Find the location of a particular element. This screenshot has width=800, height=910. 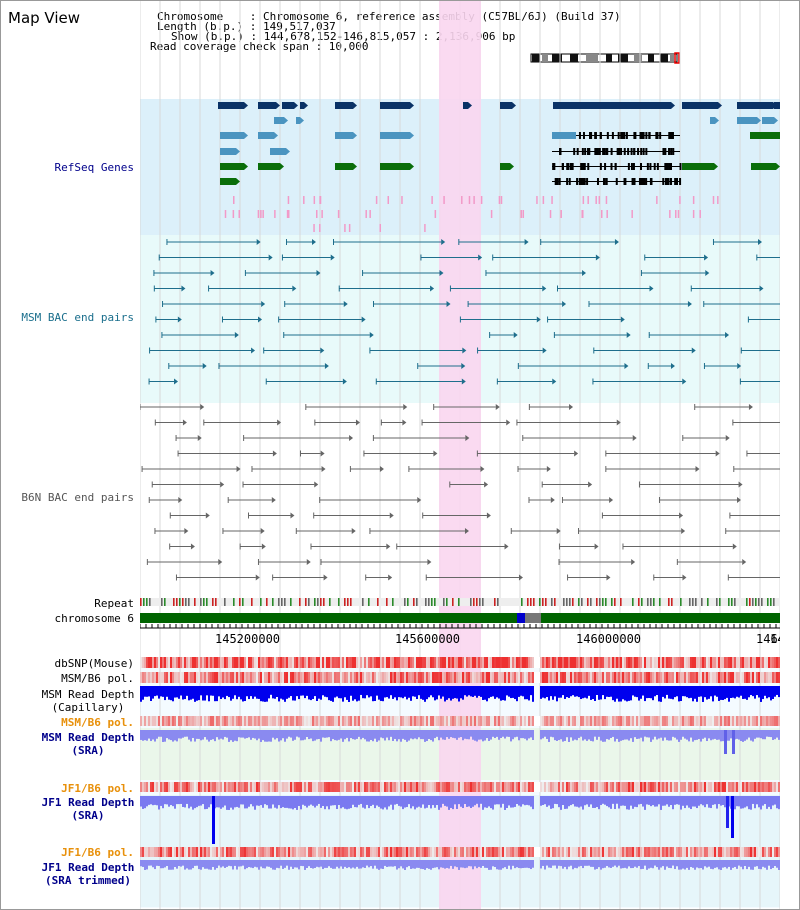

track-label-b6n-bac: B6N BAC end pairs is located at coordinates (77, 497).